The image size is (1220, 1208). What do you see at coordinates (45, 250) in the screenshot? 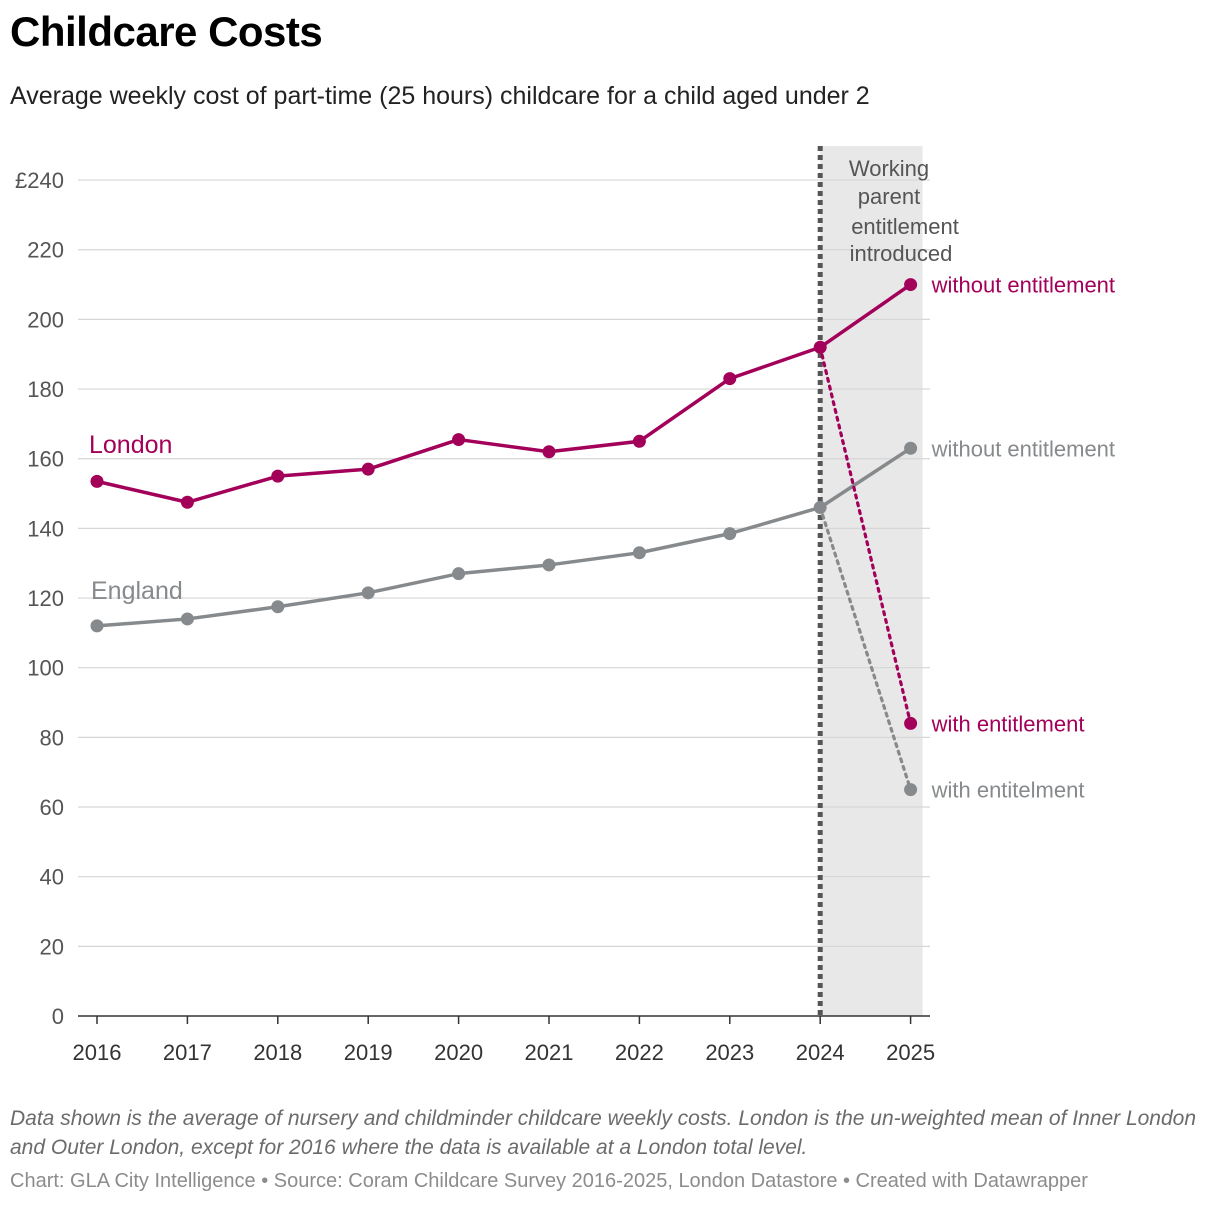
I see `y-tick-label: 220` at bounding box center [45, 250].